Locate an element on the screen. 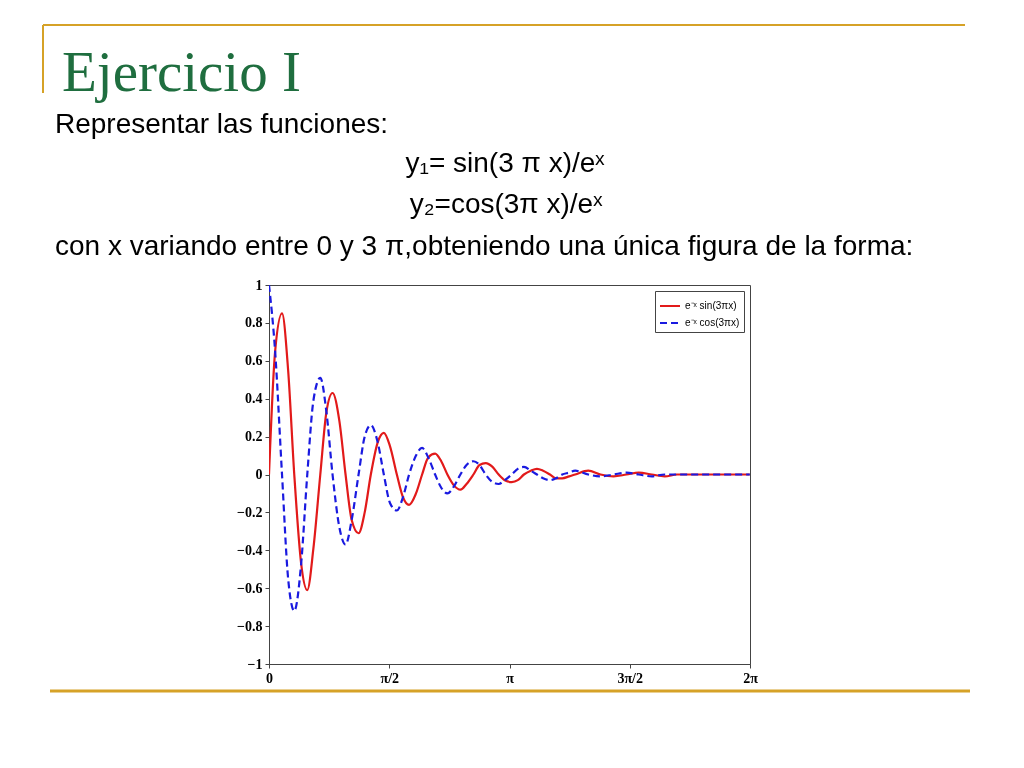  legend-label: e⁻ˣ cos(3πx) is located at coordinates (712, 322).